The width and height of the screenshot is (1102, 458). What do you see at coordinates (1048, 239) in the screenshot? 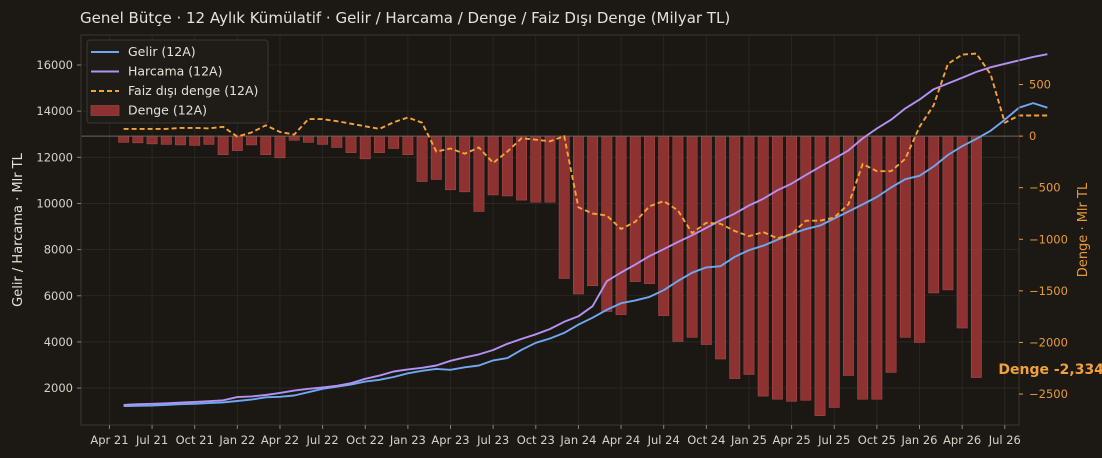
I see `y-tick-label-right: −1000` at bounding box center [1048, 239].